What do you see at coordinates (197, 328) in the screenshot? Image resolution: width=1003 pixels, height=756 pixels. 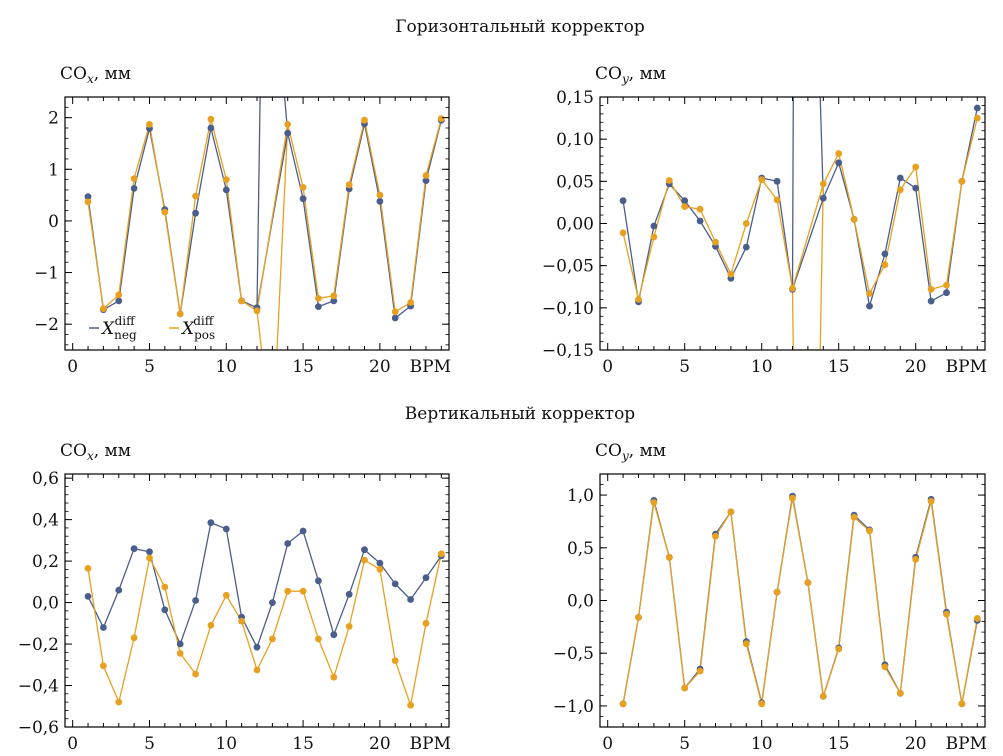 I see `legend-label-pos: Xposdiff` at bounding box center [197, 328].